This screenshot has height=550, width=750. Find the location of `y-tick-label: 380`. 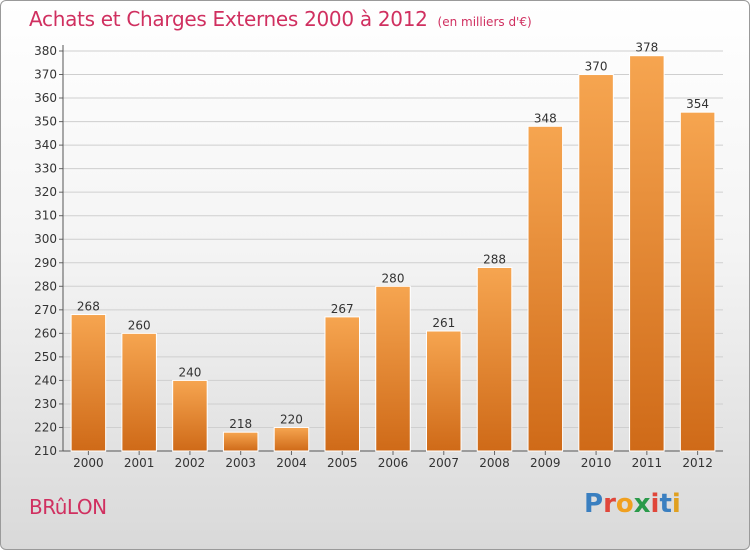

y-tick-label: 380 is located at coordinates (45, 51).